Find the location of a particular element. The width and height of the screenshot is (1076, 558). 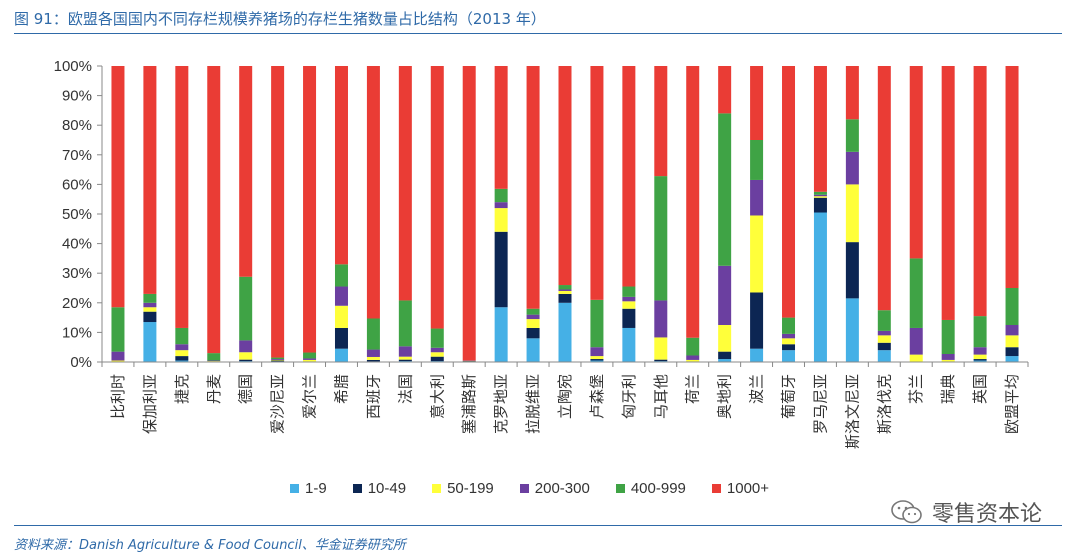

legend-item: 200-300 is located at coordinates (554, 488).